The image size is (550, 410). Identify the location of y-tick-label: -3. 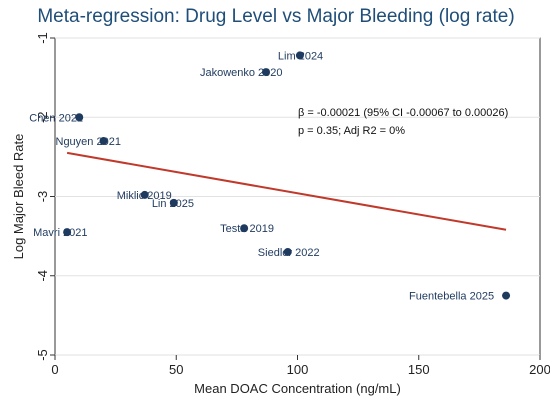
(42, 197).